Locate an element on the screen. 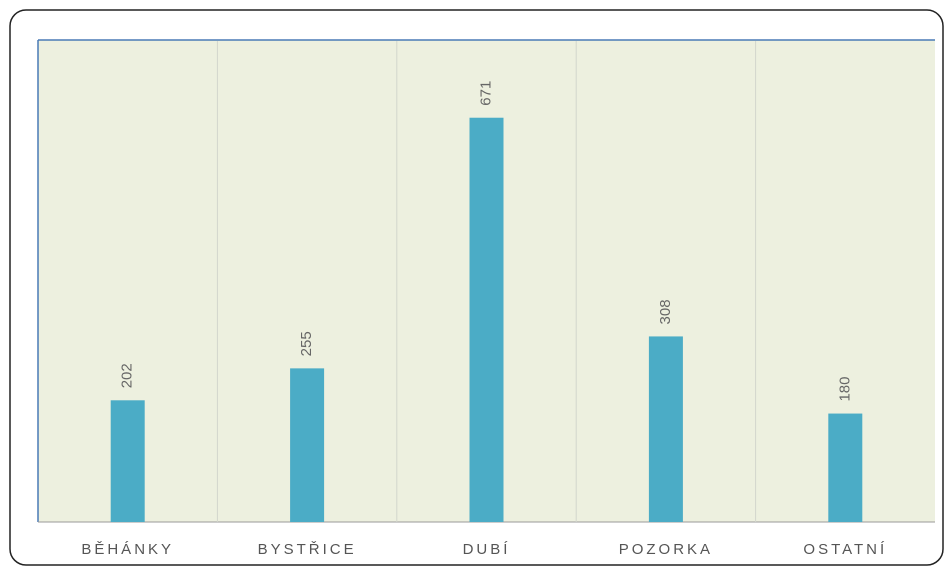 The width and height of the screenshot is (952, 574). value-label: 180 is located at coordinates (844, 389).